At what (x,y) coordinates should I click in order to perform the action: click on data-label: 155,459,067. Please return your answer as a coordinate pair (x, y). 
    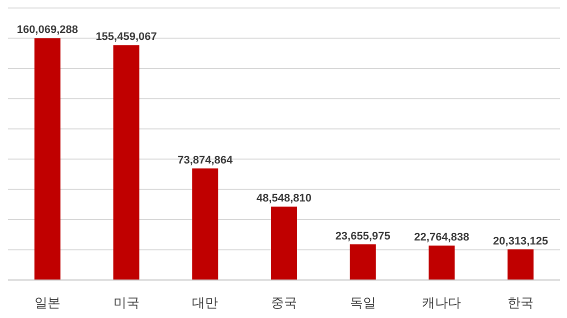
    Looking at the image, I should click on (126, 37).